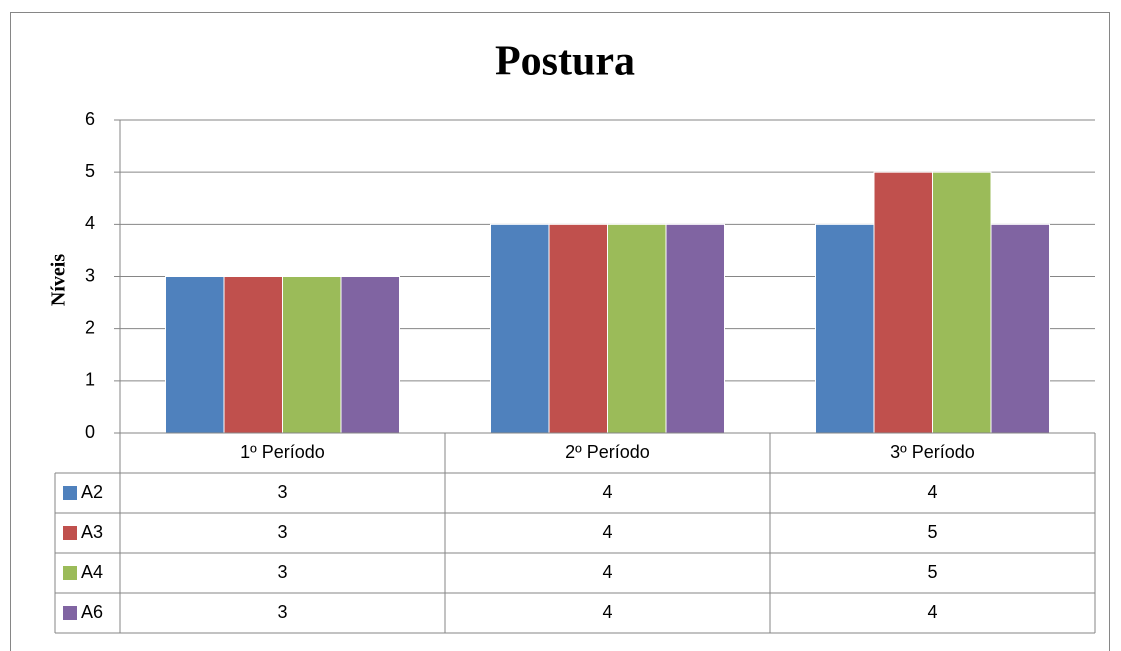 The height and width of the screenshot is (651, 1121). What do you see at coordinates (90, 380) in the screenshot?
I see `y-tick-label: 1` at bounding box center [90, 380].